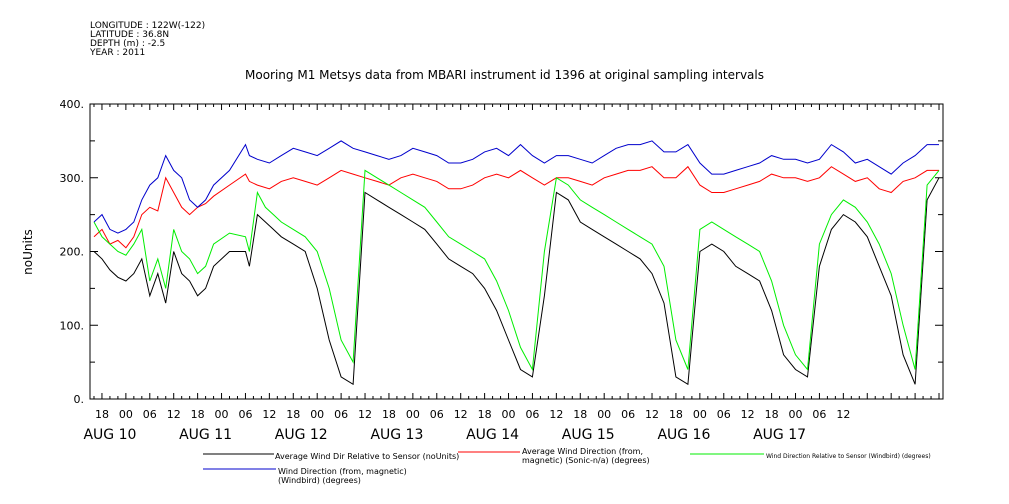 Image resolution: width=1009 pixels, height=504 pixels. I want to click on meta-depth: DEPTH (m) : -2.5, so click(128, 44).